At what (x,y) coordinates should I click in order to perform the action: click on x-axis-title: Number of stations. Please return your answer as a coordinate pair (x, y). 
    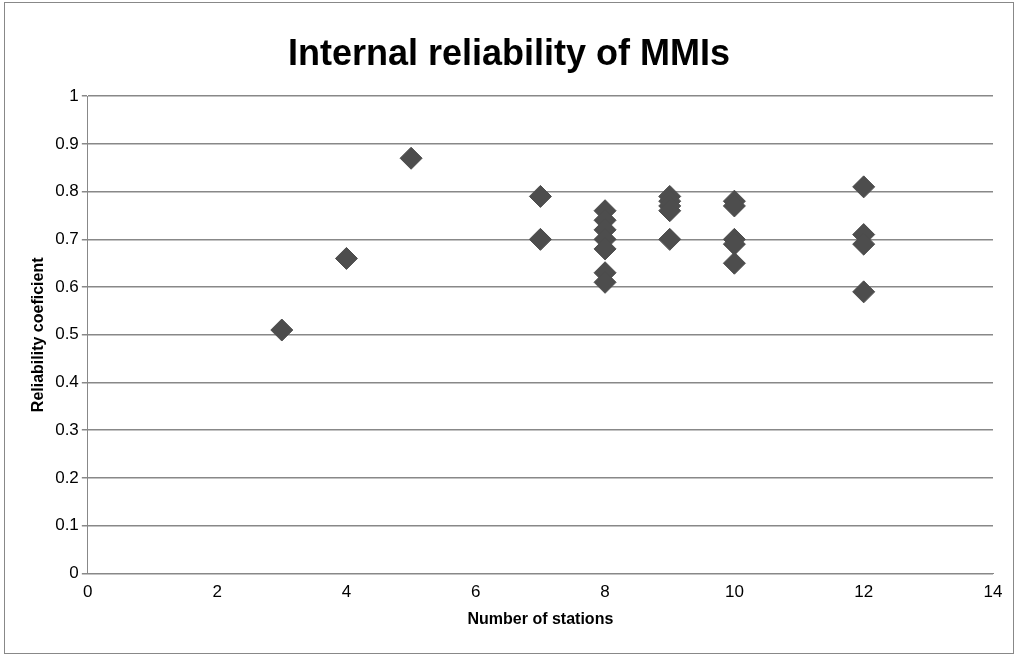
    Looking at the image, I should click on (540, 618).